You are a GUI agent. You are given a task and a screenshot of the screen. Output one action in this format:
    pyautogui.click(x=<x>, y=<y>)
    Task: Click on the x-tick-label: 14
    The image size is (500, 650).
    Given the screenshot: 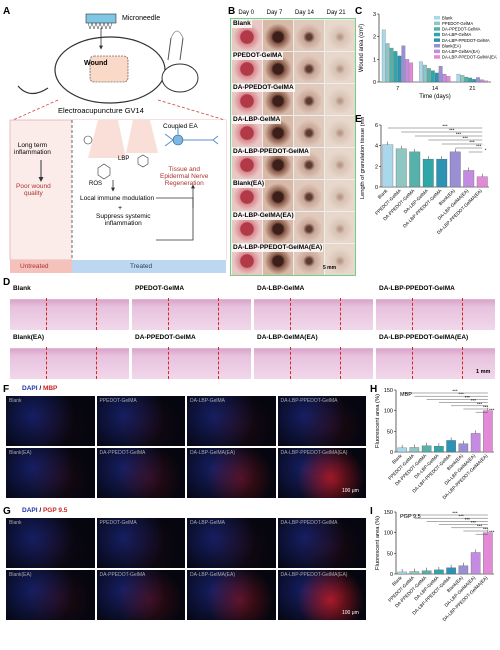 What is the action you would take?
    pyautogui.click(x=435, y=89)
    